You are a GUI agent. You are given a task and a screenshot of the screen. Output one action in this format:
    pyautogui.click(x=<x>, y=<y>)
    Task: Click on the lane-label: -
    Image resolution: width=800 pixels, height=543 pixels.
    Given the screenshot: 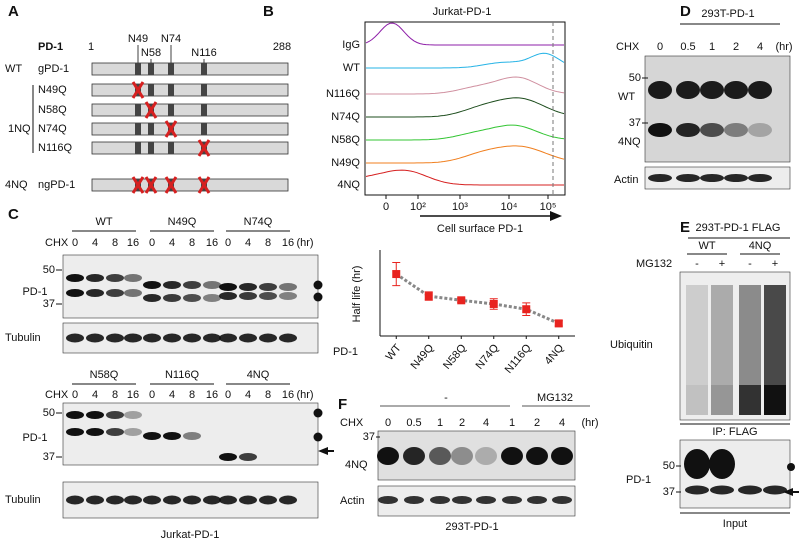 What is the action you would take?
    pyautogui.click(x=750, y=264)
    